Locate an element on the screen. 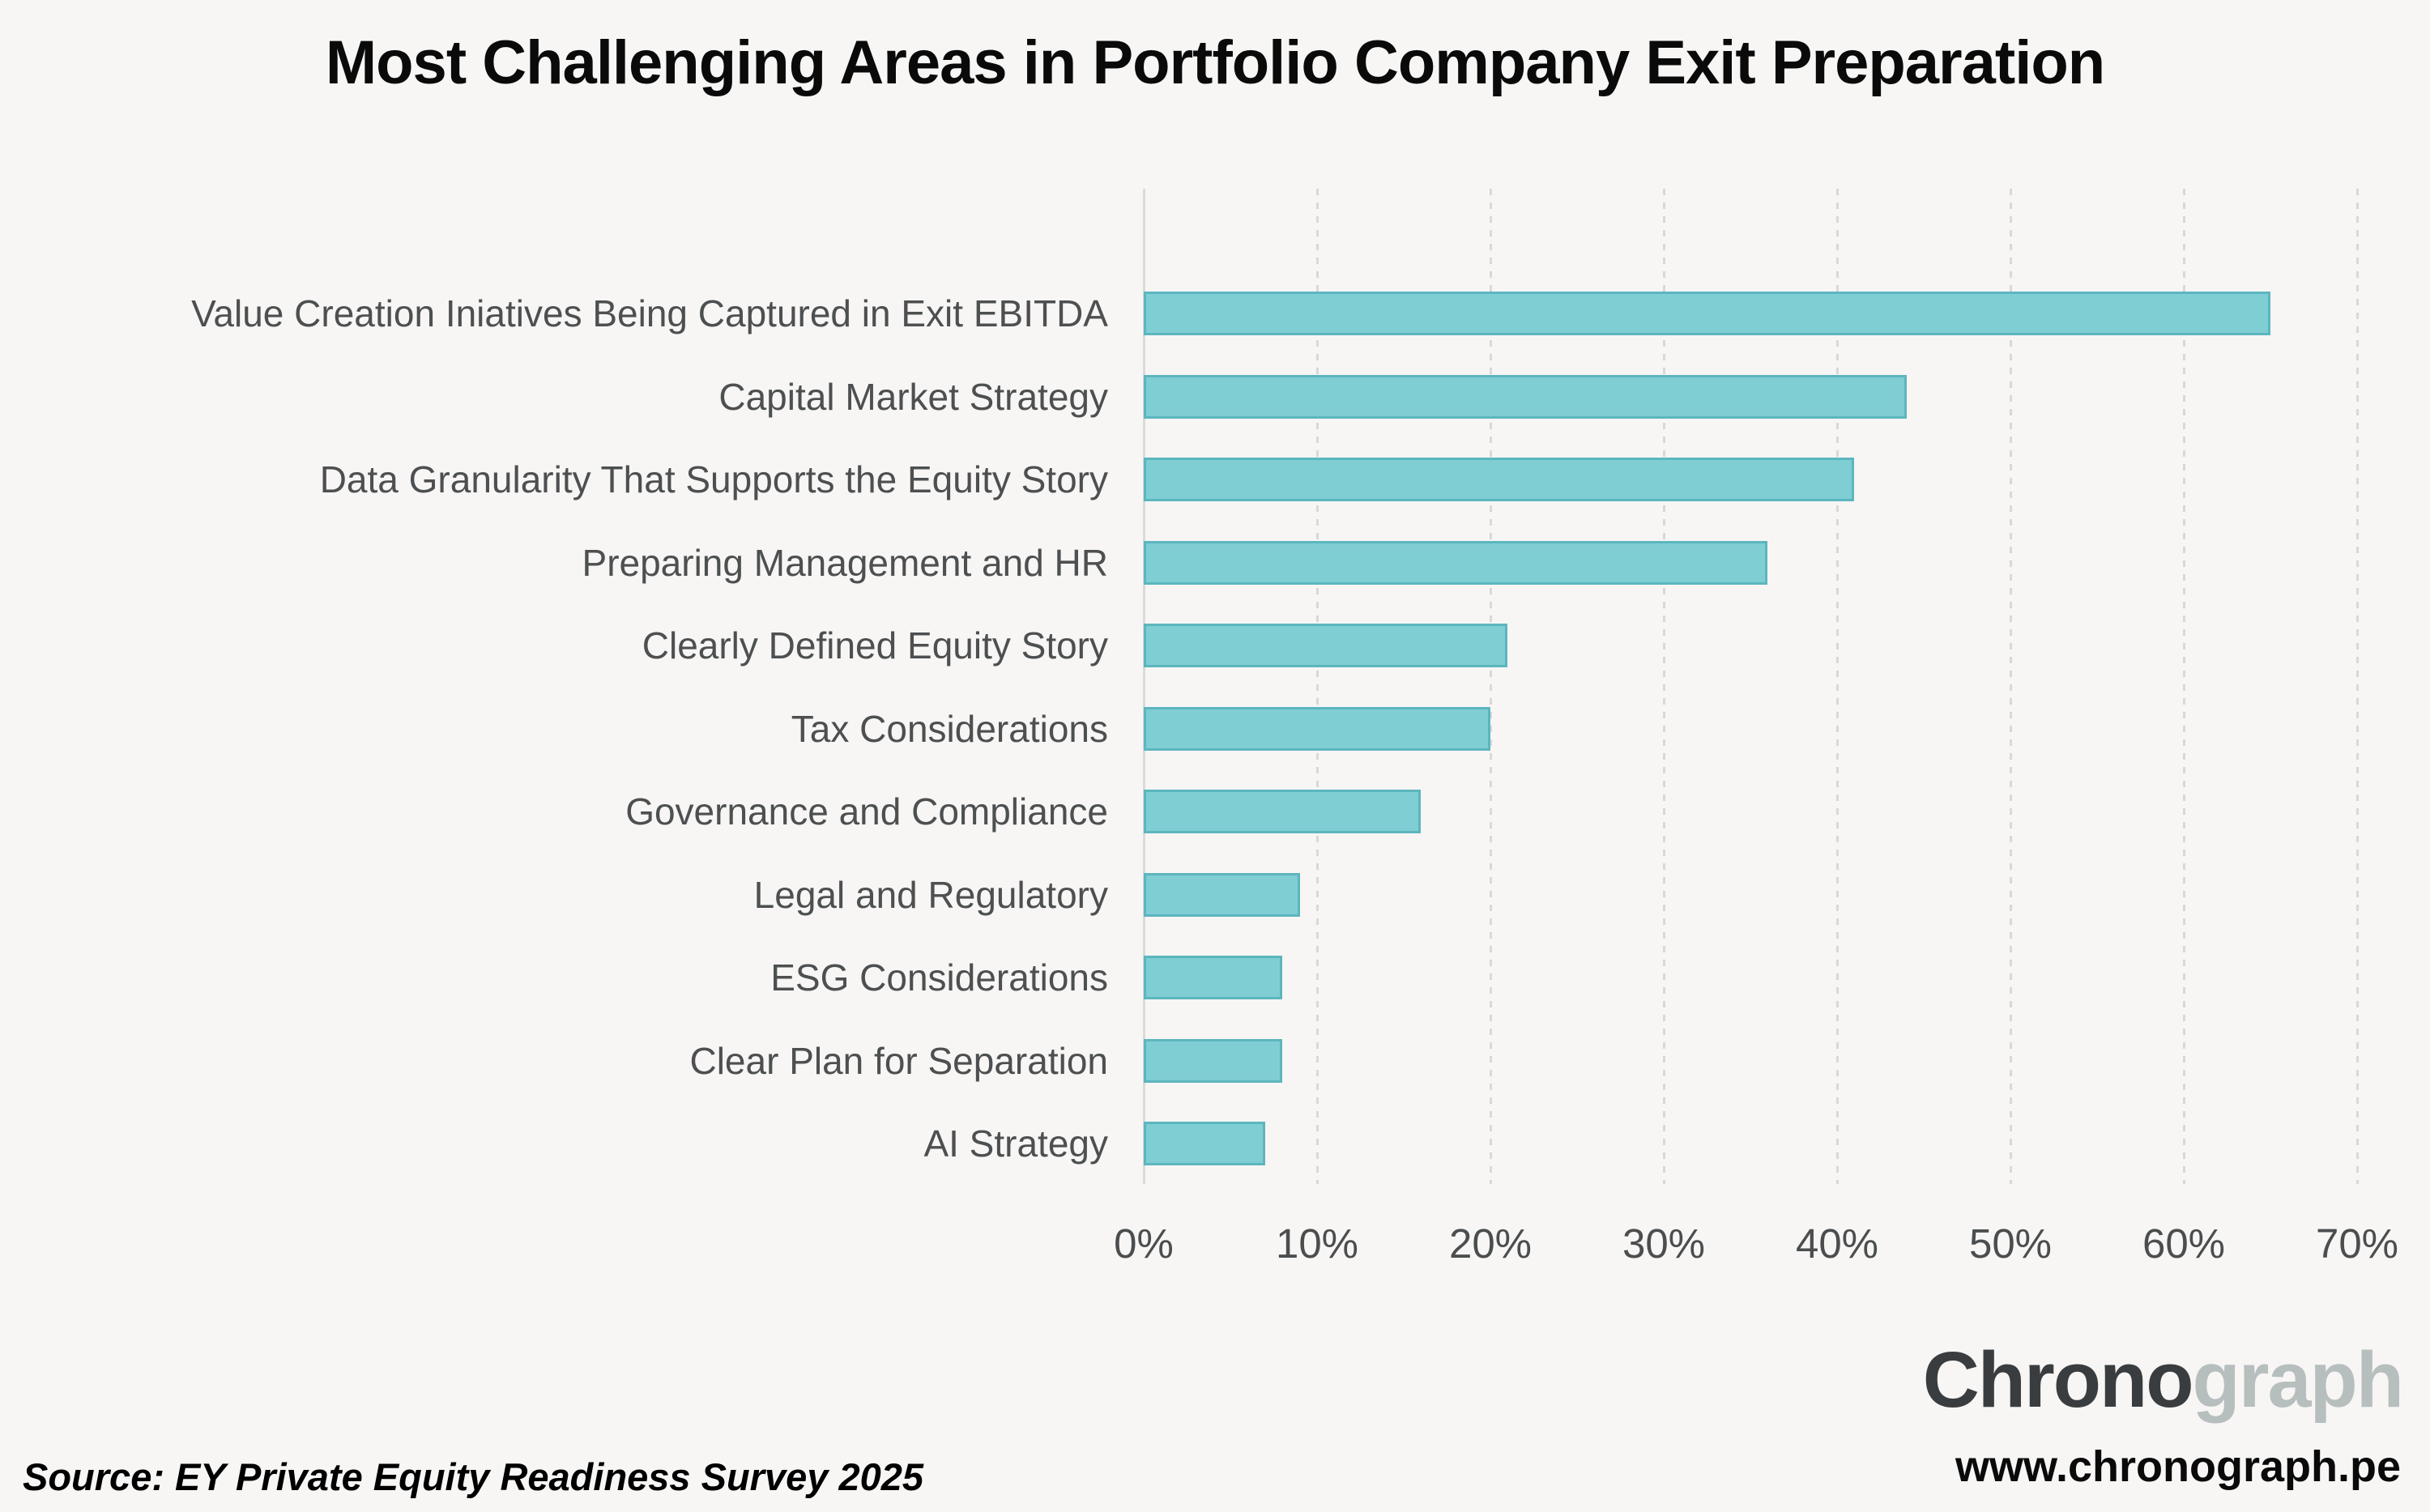 This screenshot has height=1512, width=2430. x-tick-label: 60% is located at coordinates (2184, 1243).